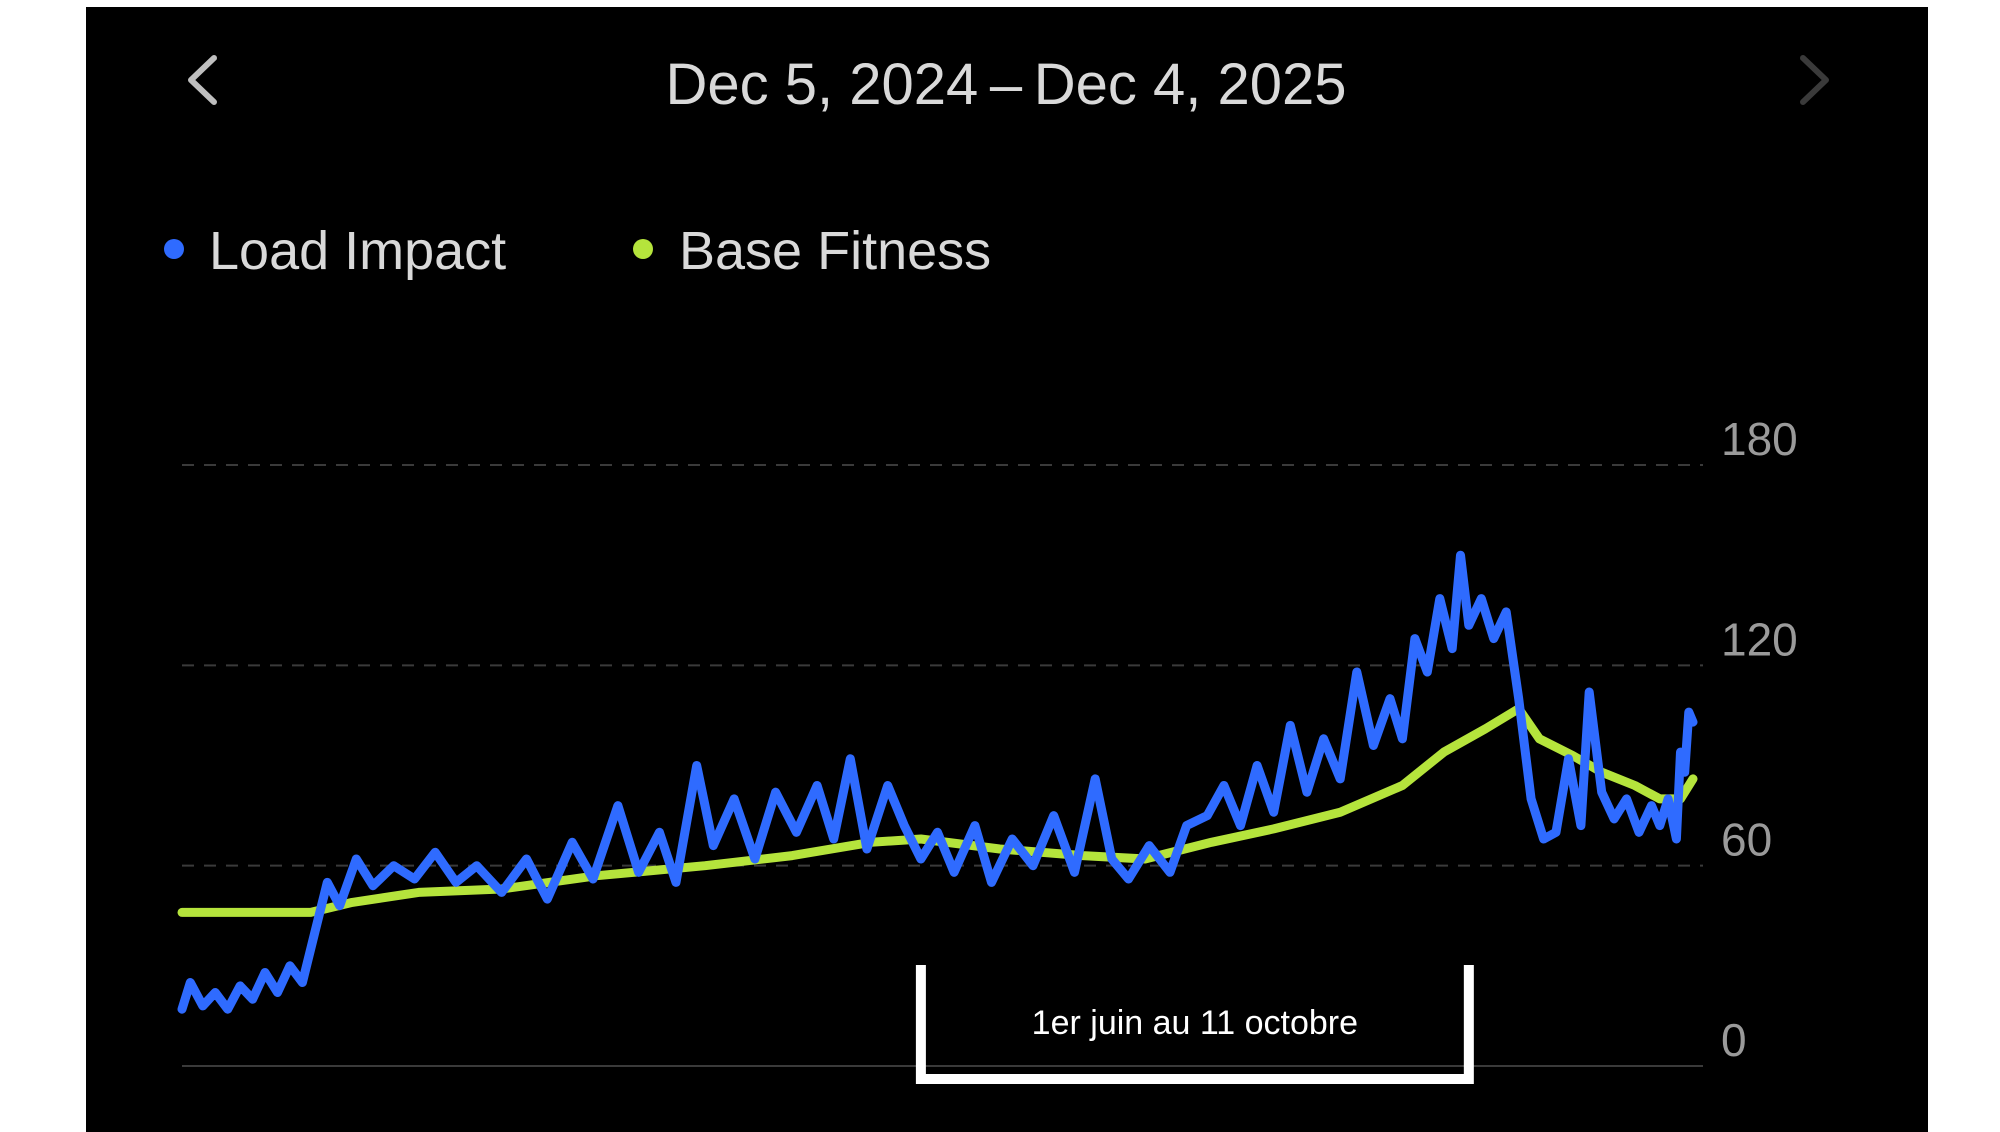 The image size is (2000, 1132). What do you see at coordinates (1734, 1040) in the screenshot?
I see `y-tick-label: 0` at bounding box center [1734, 1040].